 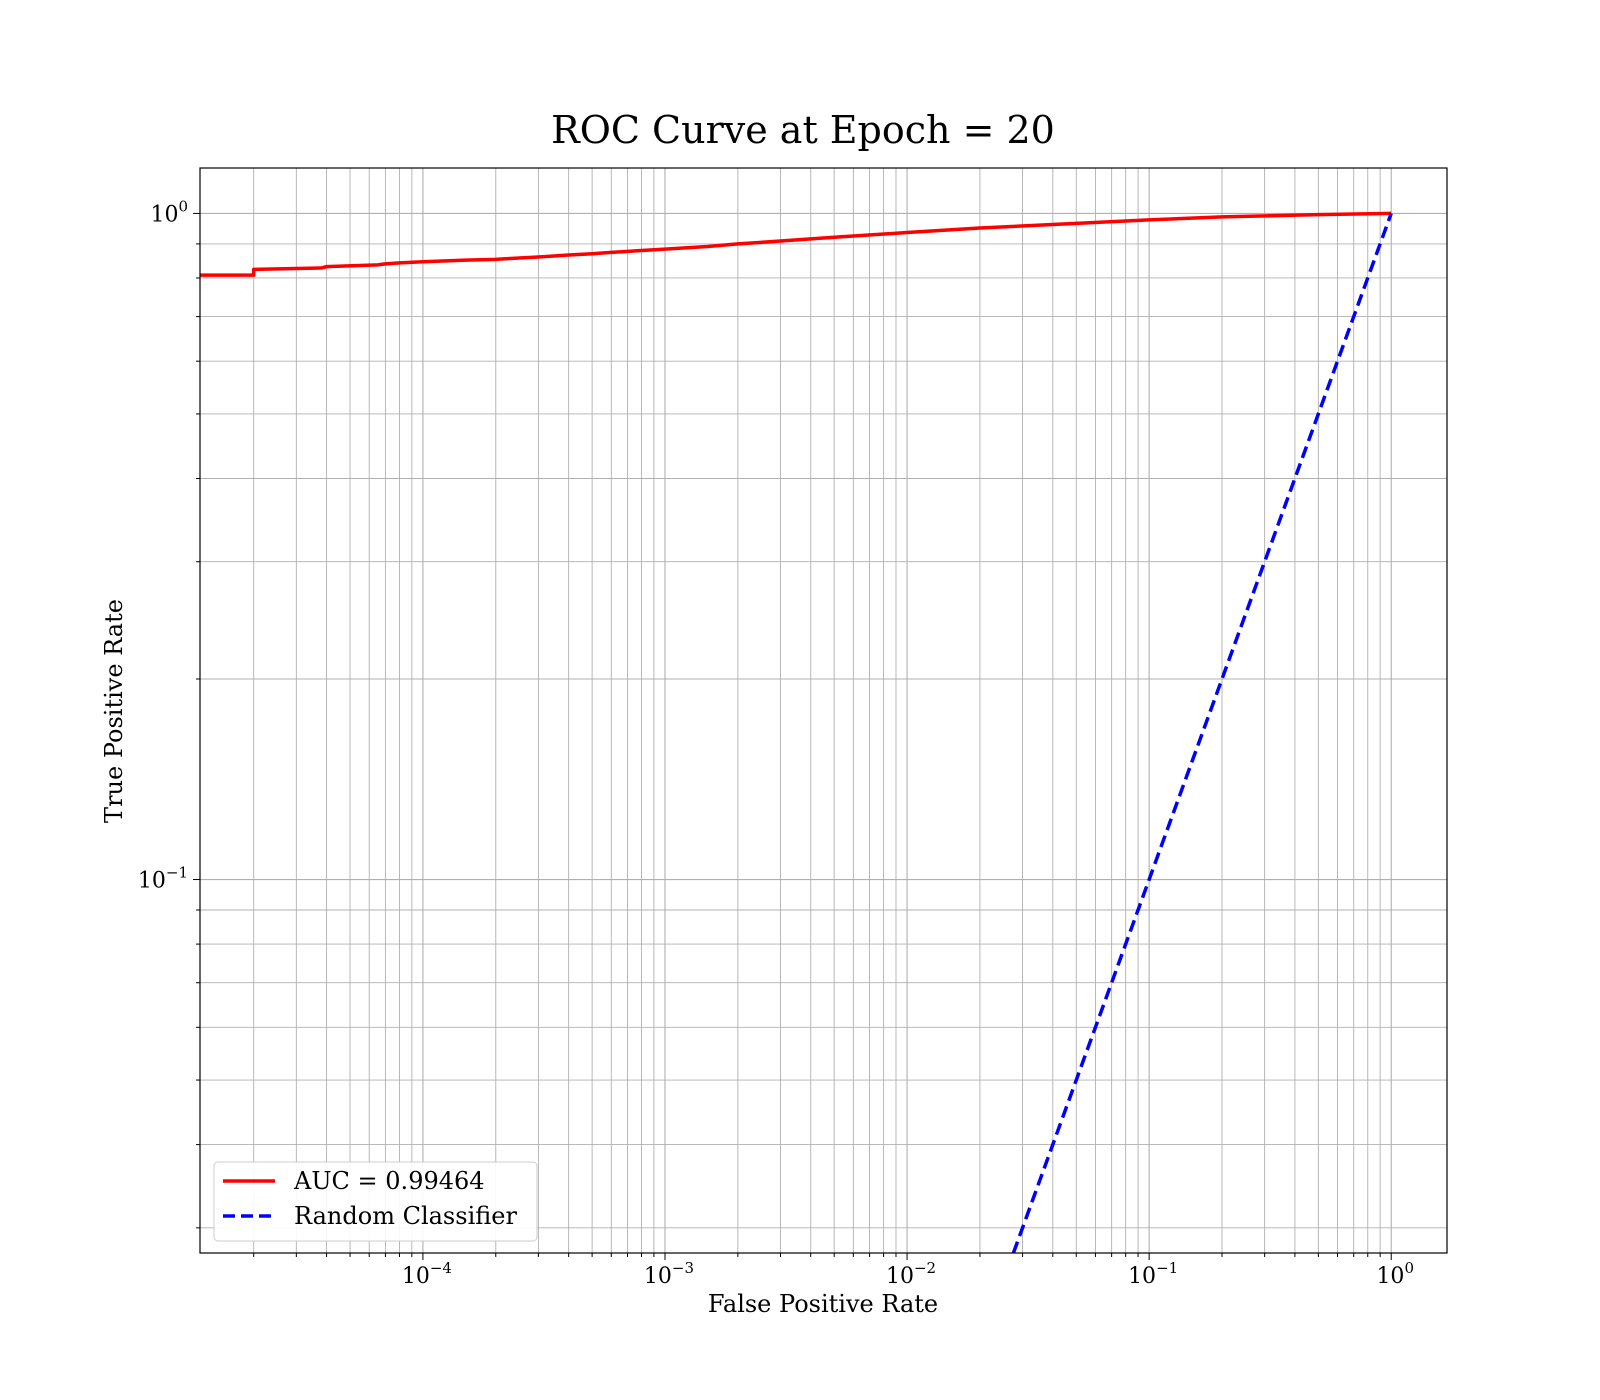 I want to click on legend-label-auc: AUC = 0.99464, so click(x=389, y=1181).